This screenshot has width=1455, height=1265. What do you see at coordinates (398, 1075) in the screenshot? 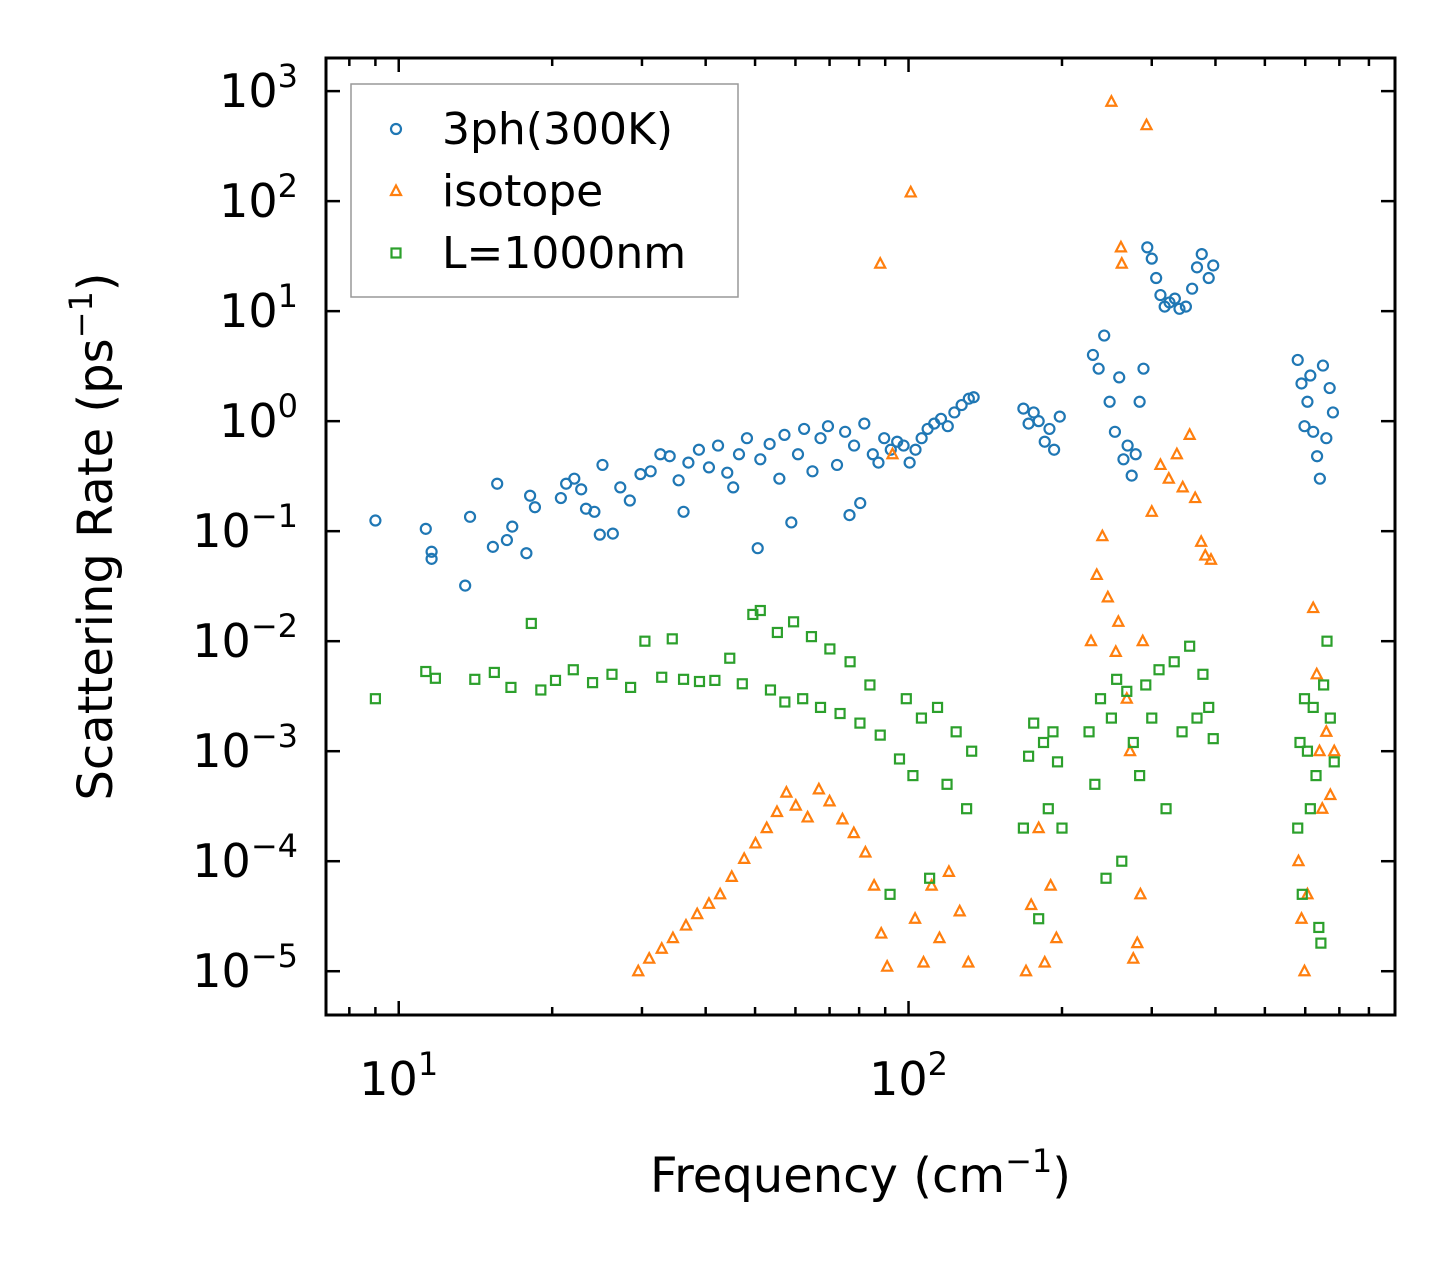
I see `x-tick-label-0: 10¹` at bounding box center [398, 1075].